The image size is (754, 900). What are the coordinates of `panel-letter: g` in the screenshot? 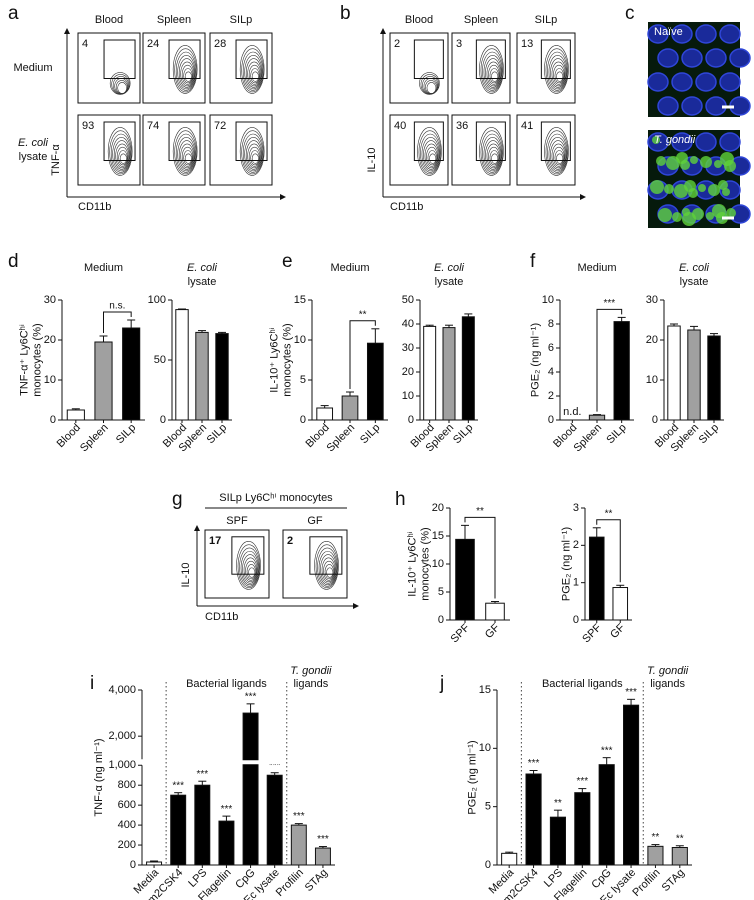 It's located at (177, 499).